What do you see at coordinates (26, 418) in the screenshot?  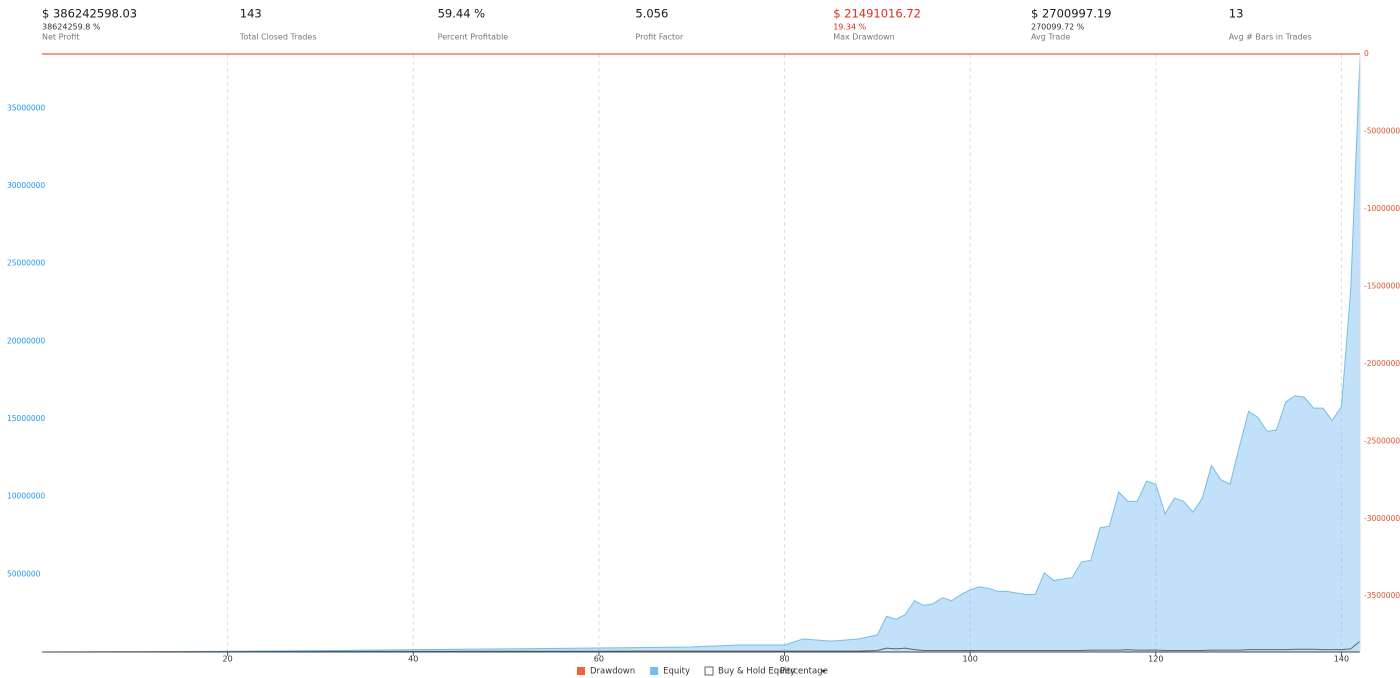 I see `y-tick-label: 15000000` at bounding box center [26, 418].